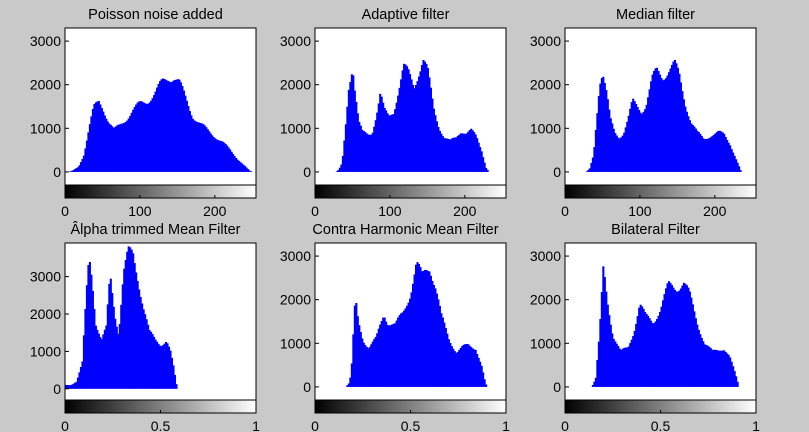  I want to click on panel-title: Adaptive filter, so click(406, 15).